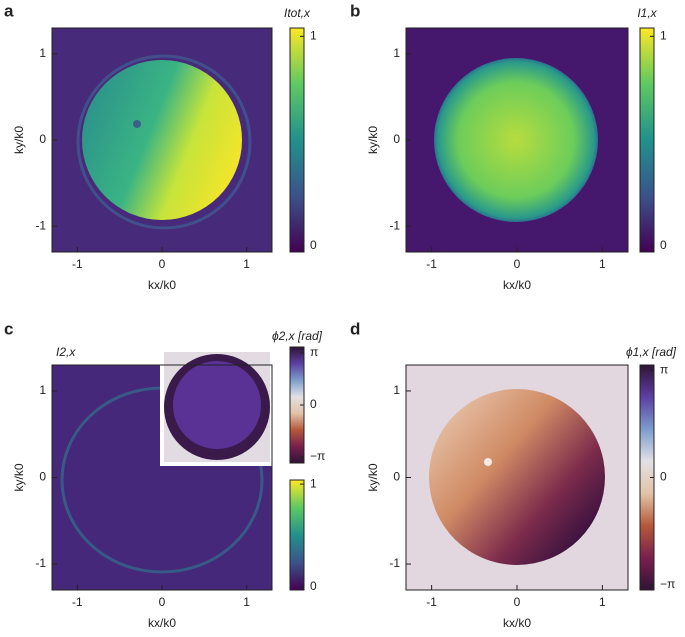  Describe the element at coordinates (355, 10) in the screenshot. I see `panel-letter: b` at that location.